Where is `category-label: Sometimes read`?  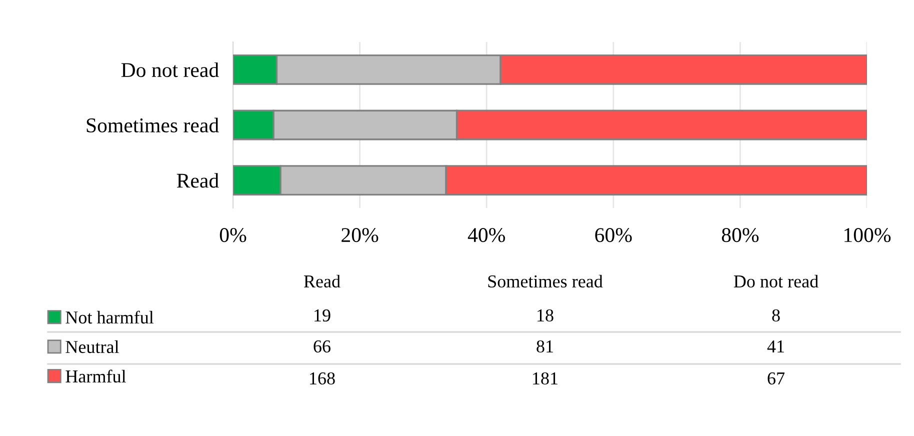 category-label: Sometimes read is located at coordinates (545, 281).